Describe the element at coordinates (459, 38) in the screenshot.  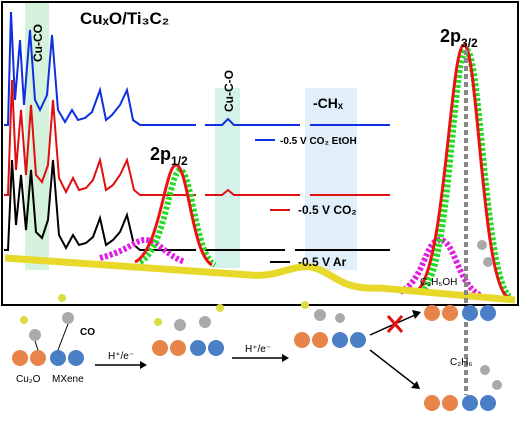
I see `peak-label: 2p3/2` at that location.